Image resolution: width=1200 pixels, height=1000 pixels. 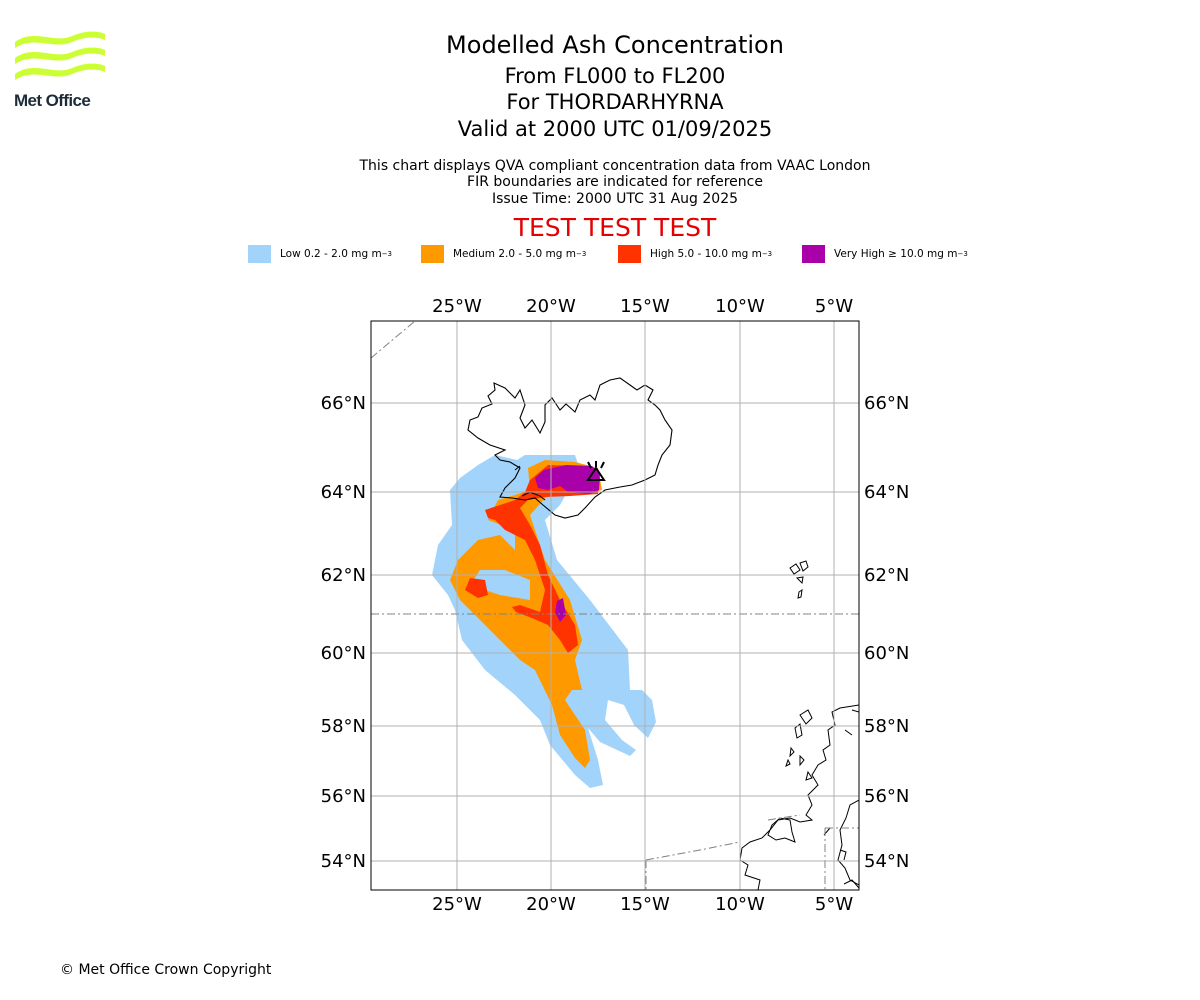 What do you see at coordinates (615, 76) in the screenshot?
I see `flight-levels: From FL000 to FL200` at bounding box center [615, 76].